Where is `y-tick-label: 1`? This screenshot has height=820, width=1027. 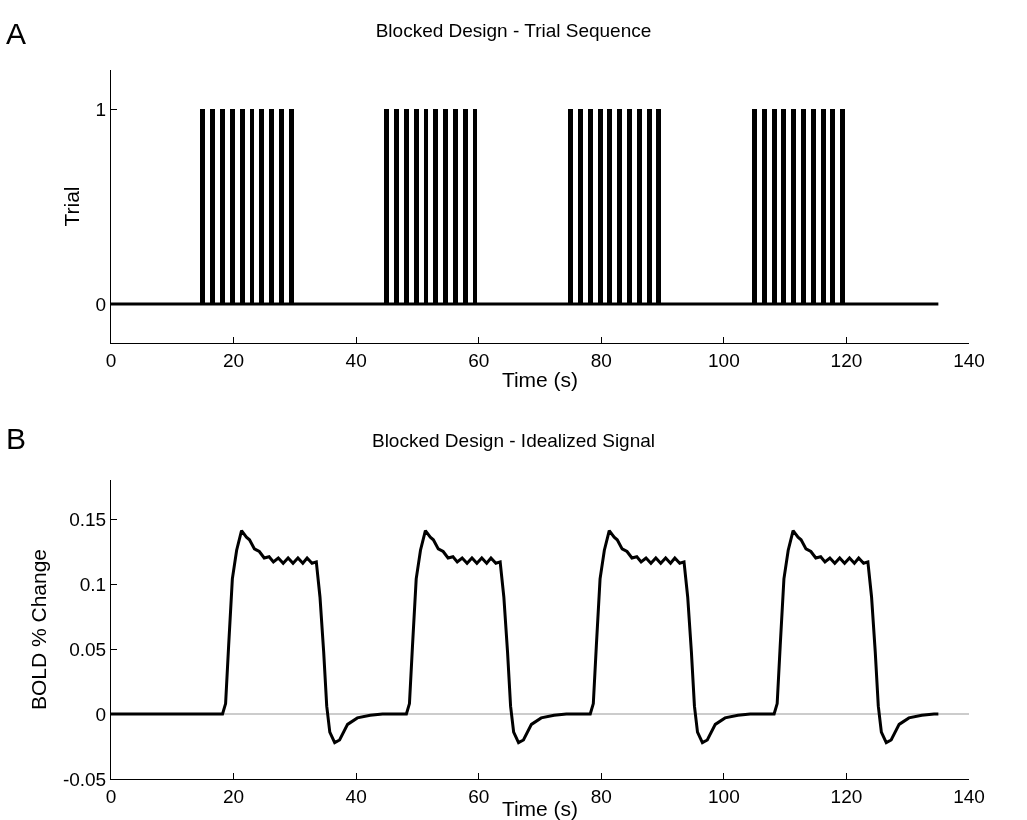 y-tick-label: 1 is located at coordinates (101, 109).